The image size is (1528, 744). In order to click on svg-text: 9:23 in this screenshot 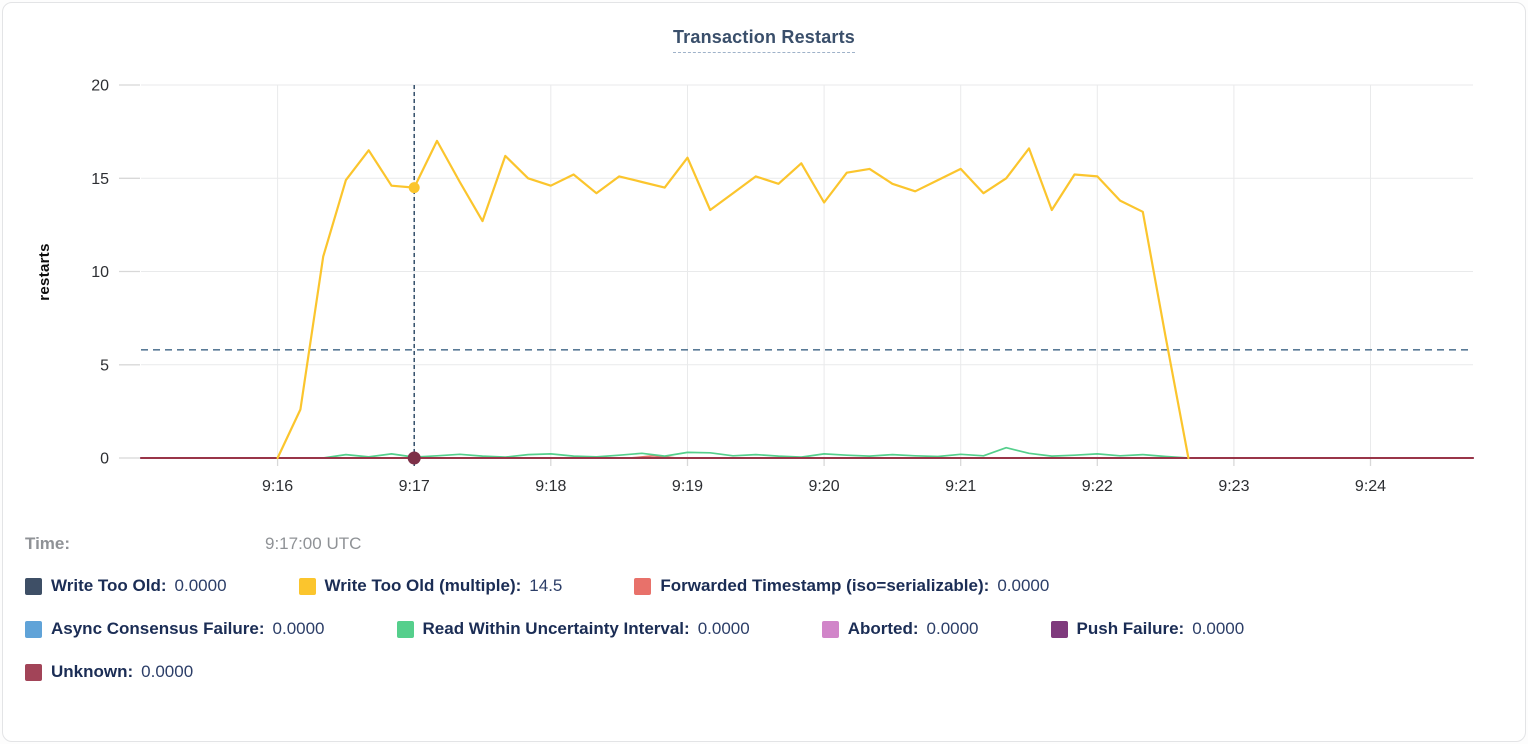, I will do `click(1233, 486)`.